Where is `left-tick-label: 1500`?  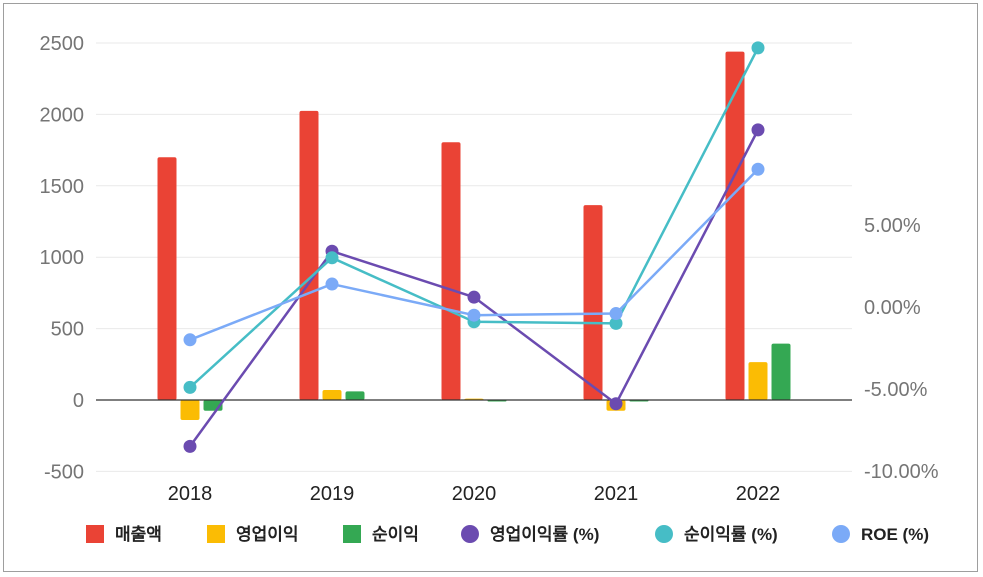
left-tick-label: 1500 is located at coordinates (62, 187).